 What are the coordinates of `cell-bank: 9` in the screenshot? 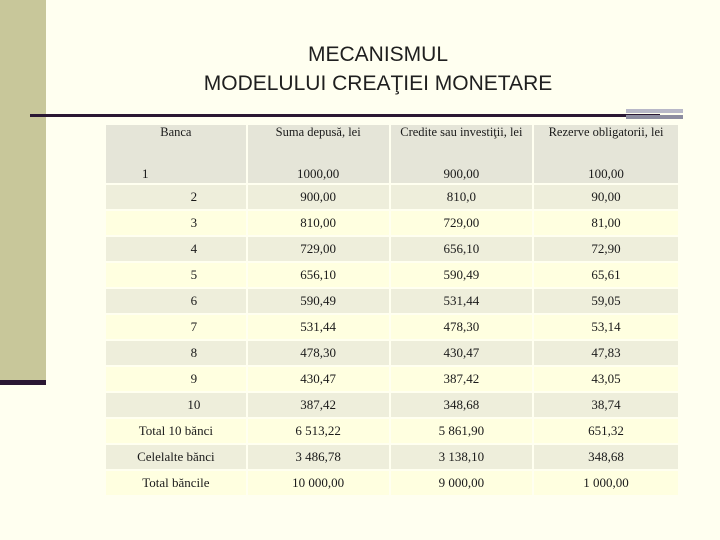 It's located at (176, 379).